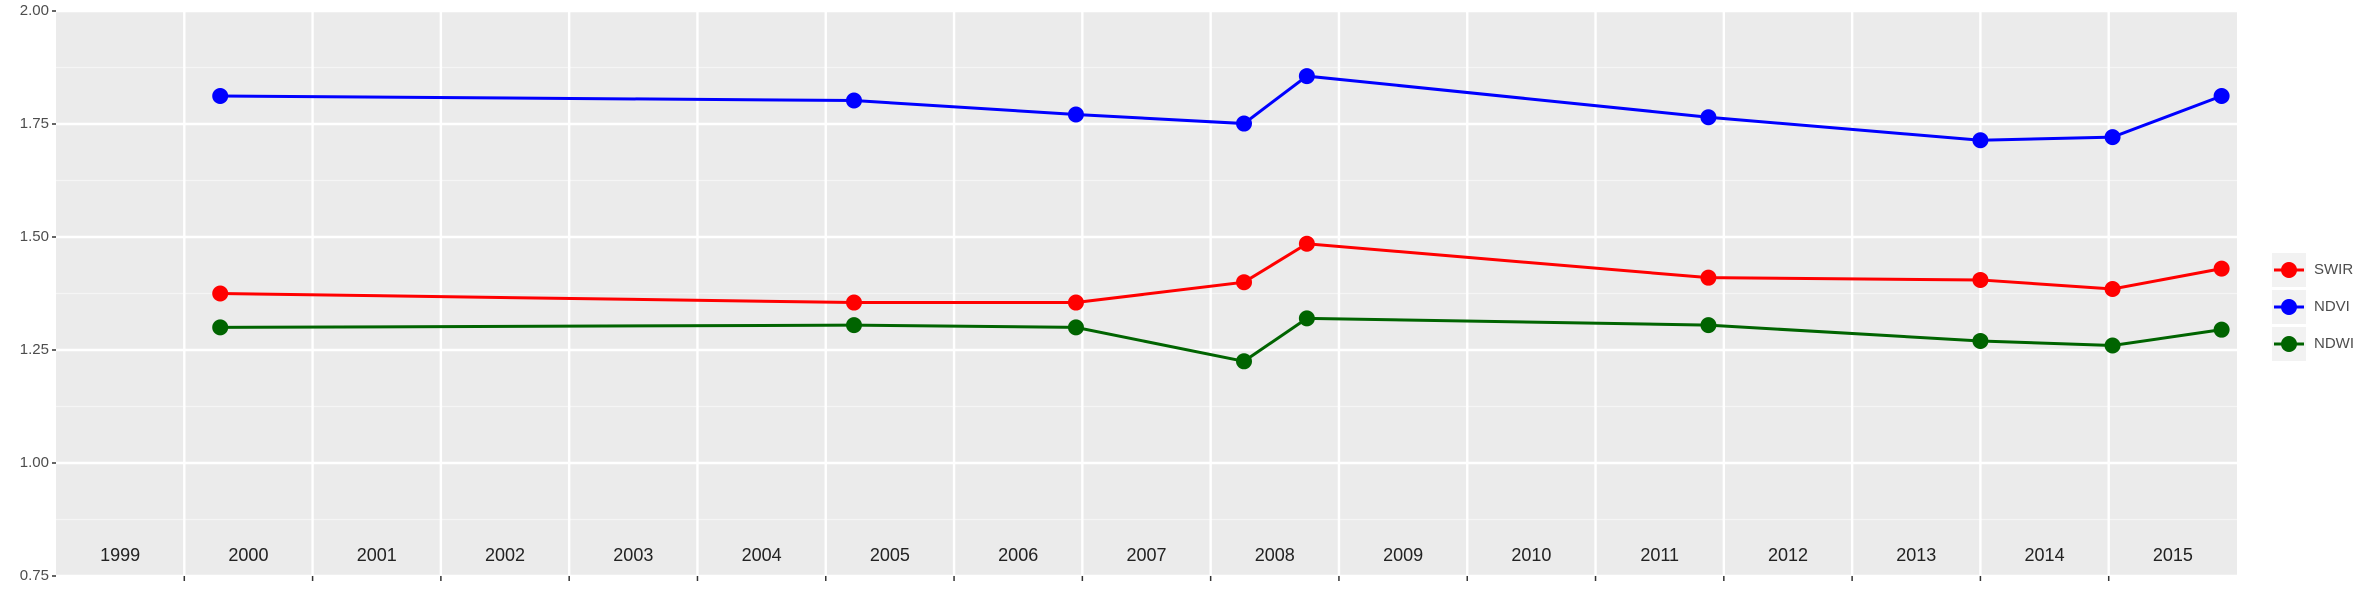 Image resolution: width=2378 pixels, height=593 pixels. Describe the element at coordinates (248, 555) in the screenshot. I see `year-label: 2000` at that location.